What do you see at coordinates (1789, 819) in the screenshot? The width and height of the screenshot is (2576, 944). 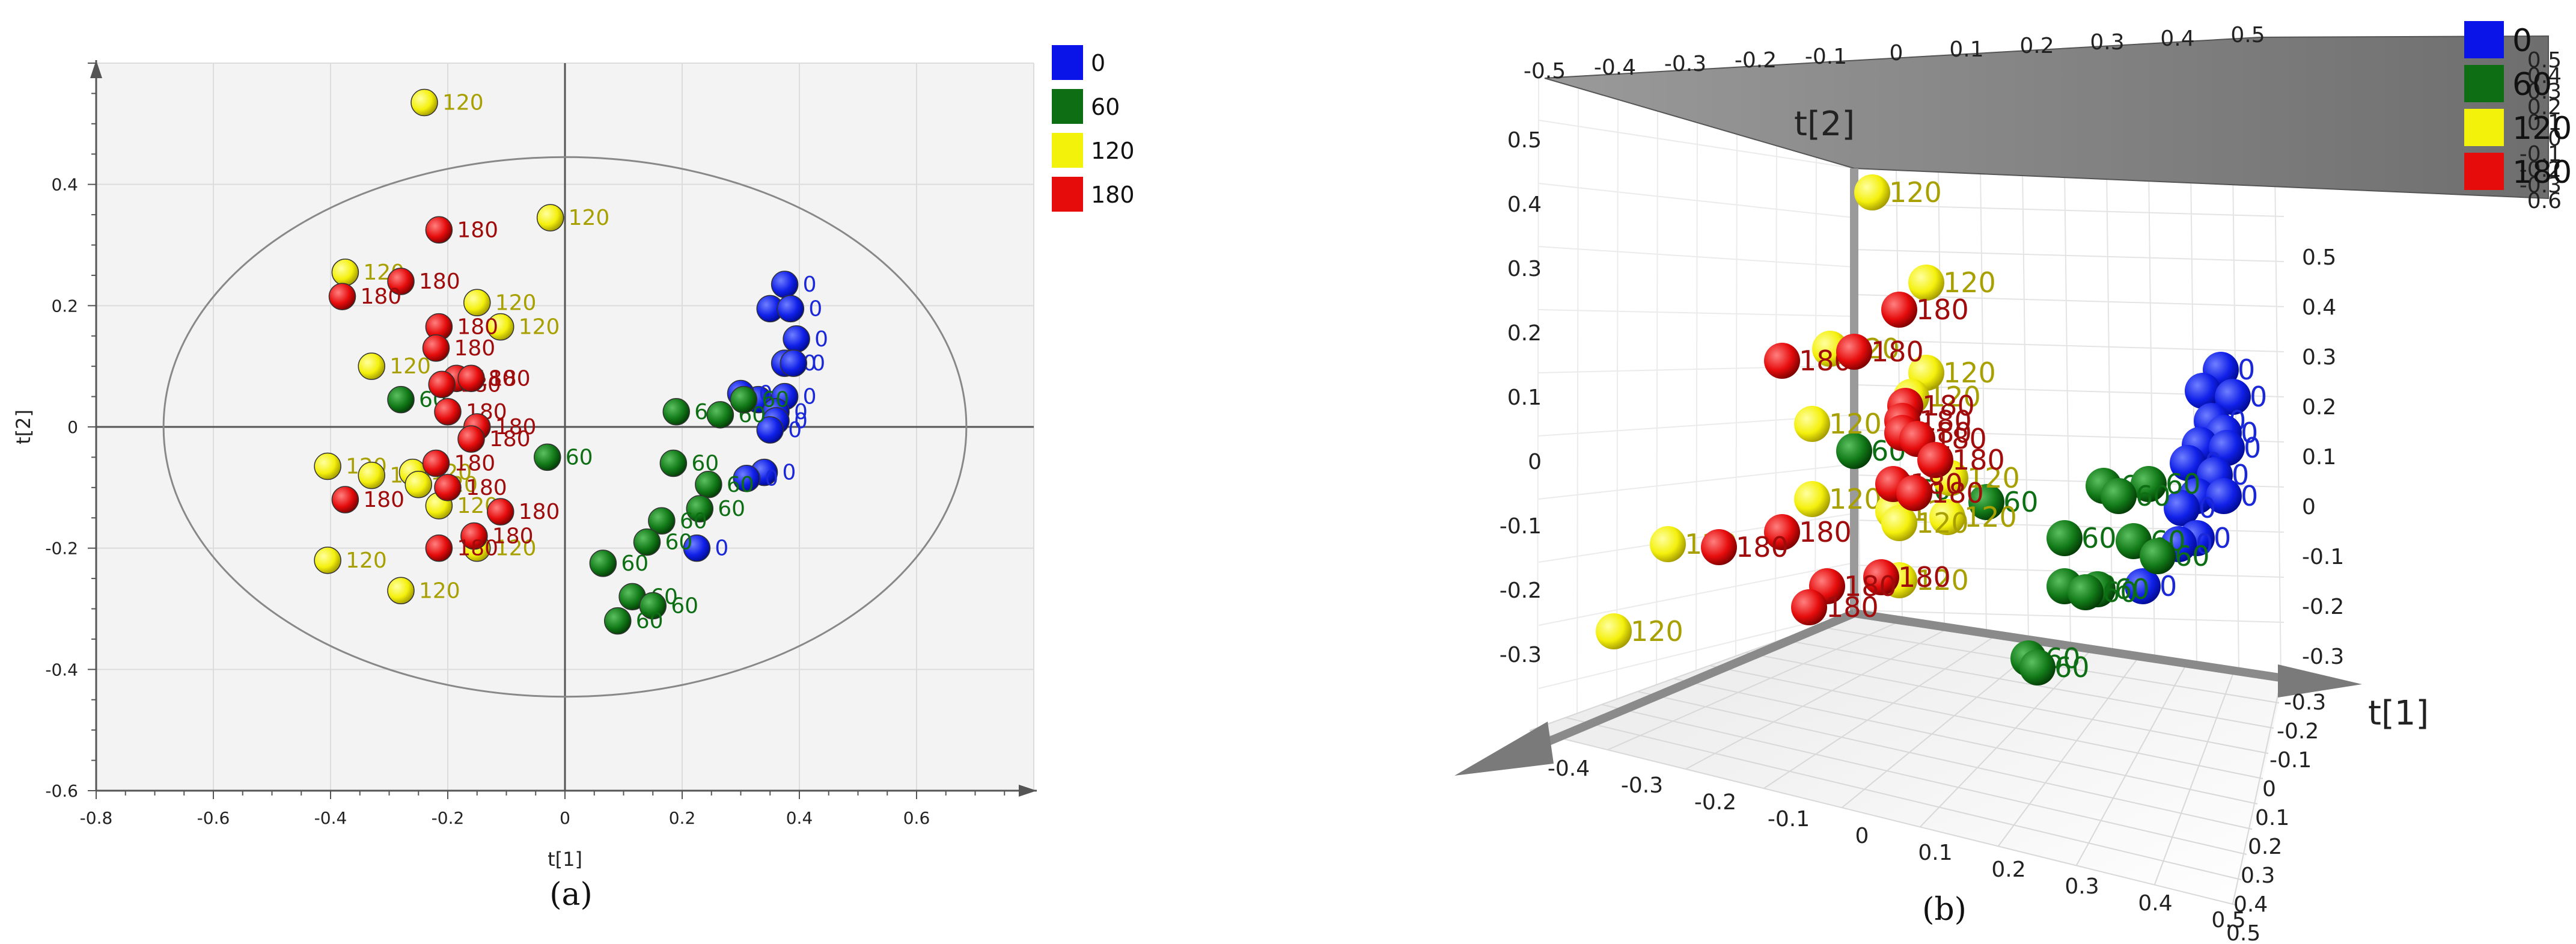 I see `bottom-tick-label: -0.1` at bounding box center [1789, 819].